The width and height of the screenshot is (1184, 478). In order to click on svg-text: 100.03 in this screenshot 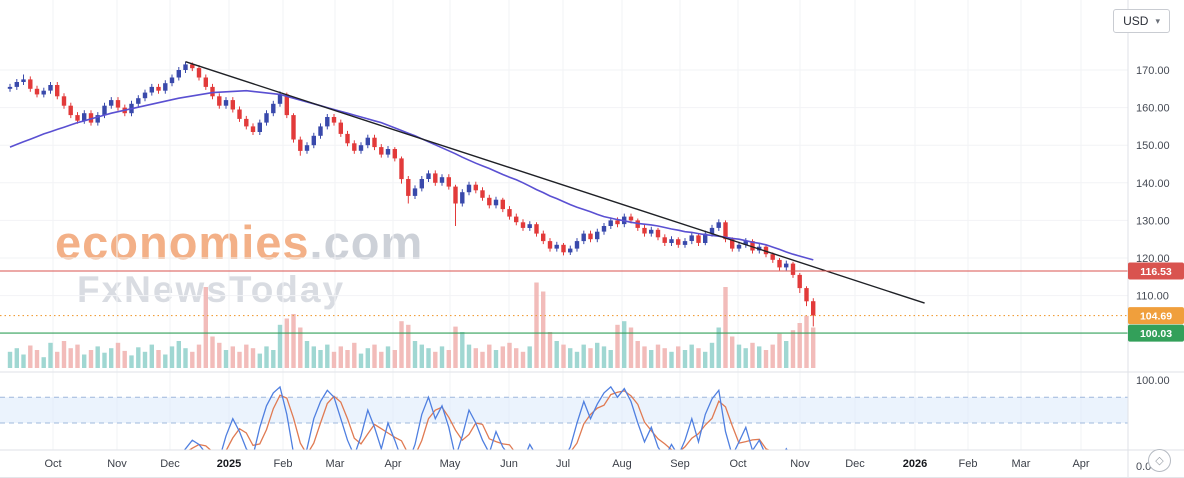, I will do `click(1156, 334)`.